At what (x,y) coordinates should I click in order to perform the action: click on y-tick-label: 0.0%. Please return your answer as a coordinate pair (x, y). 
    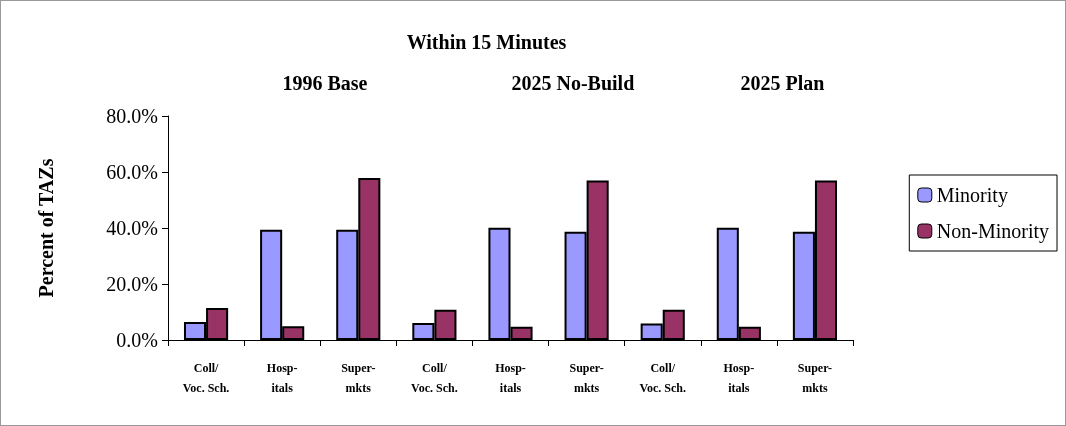
    Looking at the image, I should click on (137, 340).